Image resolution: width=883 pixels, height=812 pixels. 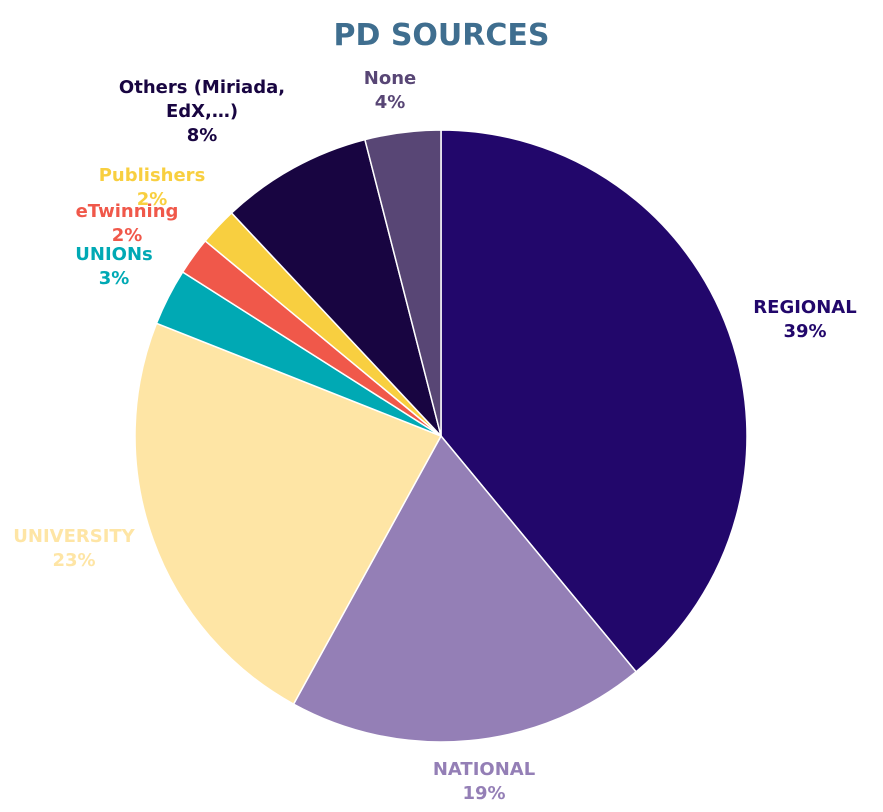 What do you see at coordinates (202, 135) in the screenshot?
I see `value-label: 8%` at bounding box center [202, 135].